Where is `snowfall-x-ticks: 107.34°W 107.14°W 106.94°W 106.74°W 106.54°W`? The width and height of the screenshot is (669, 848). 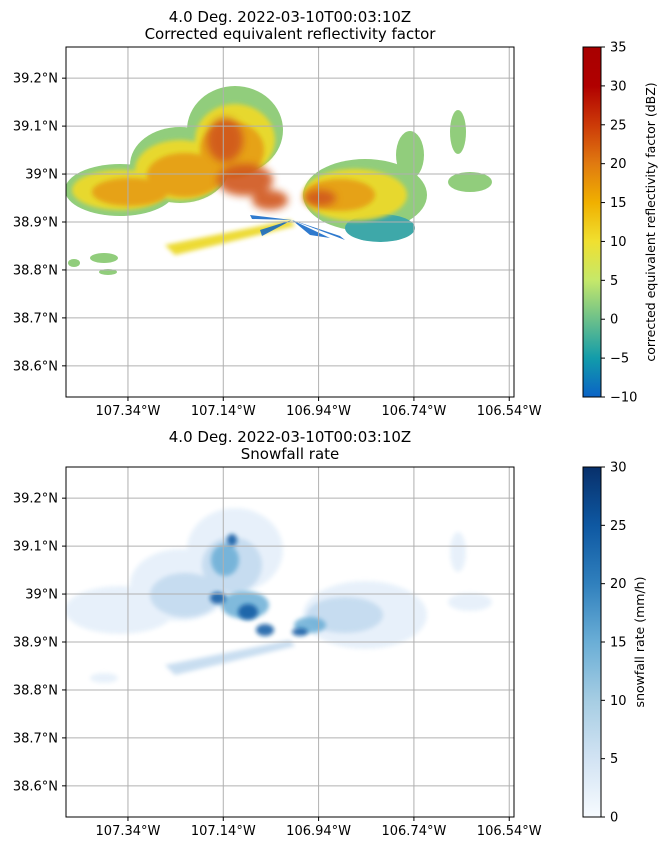 snowfall-x-ticks: 107.34°W 107.14°W 106.94°W 106.74°W 106.54°W is located at coordinates (319, 828).